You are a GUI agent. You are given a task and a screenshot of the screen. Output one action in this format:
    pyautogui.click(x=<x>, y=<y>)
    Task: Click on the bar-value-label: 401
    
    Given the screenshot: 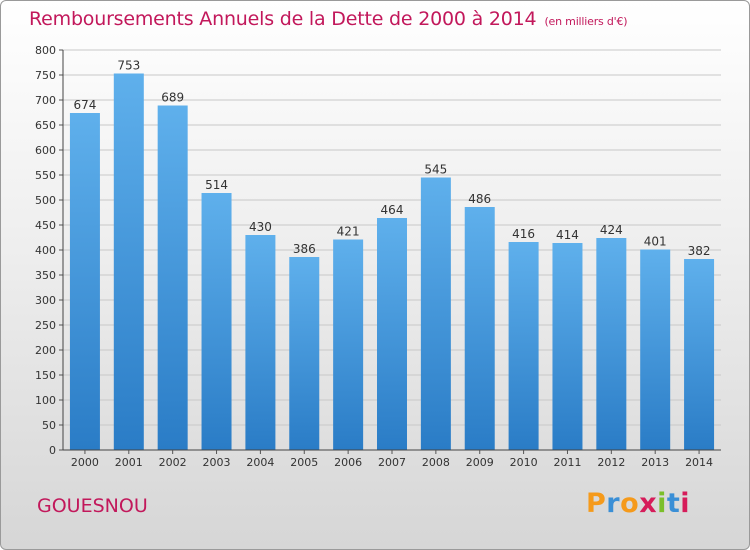 What is the action you would take?
    pyautogui.click(x=655, y=242)
    